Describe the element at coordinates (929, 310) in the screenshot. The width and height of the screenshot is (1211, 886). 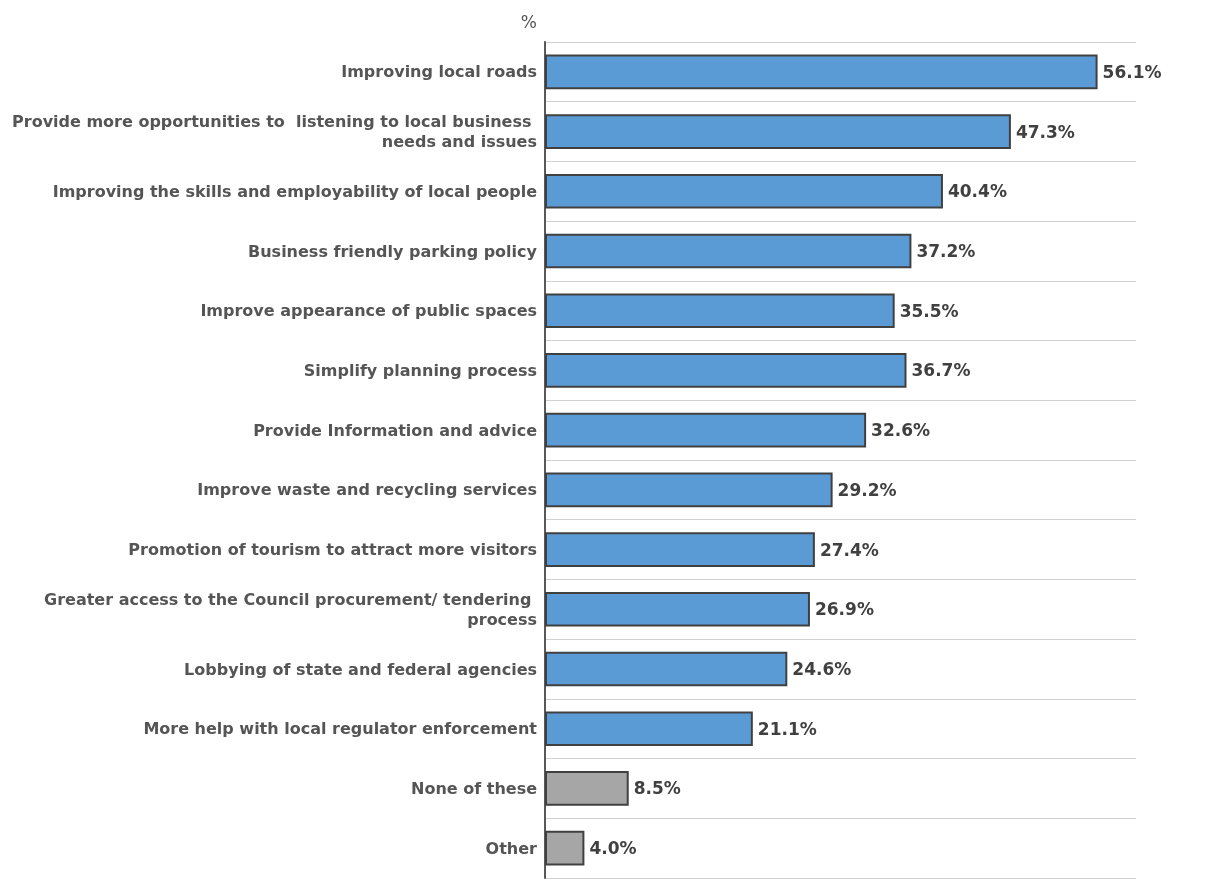
I see `data-label: 35.5%` at that location.